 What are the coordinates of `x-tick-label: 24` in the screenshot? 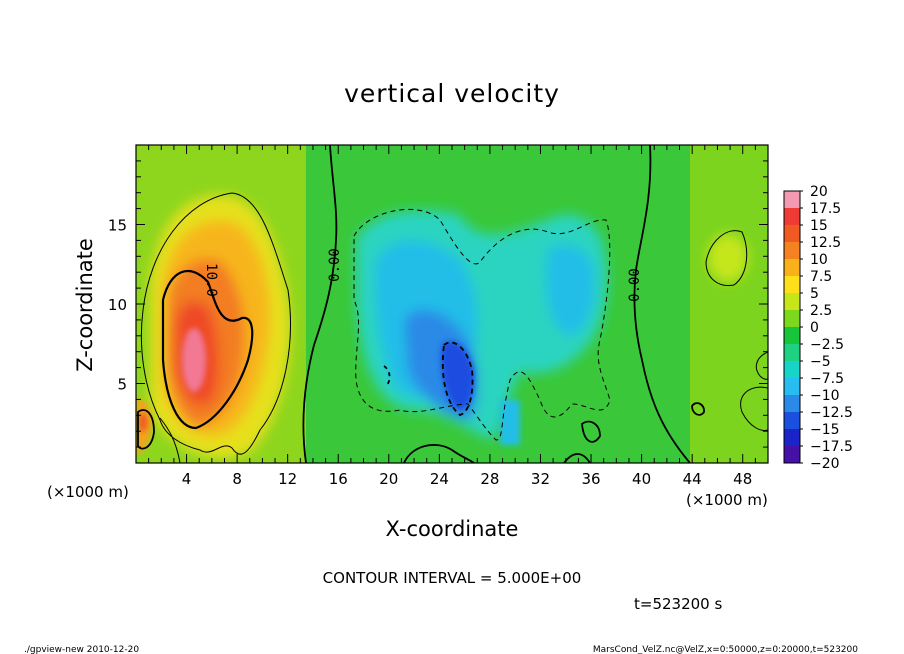 It's located at (439, 479).